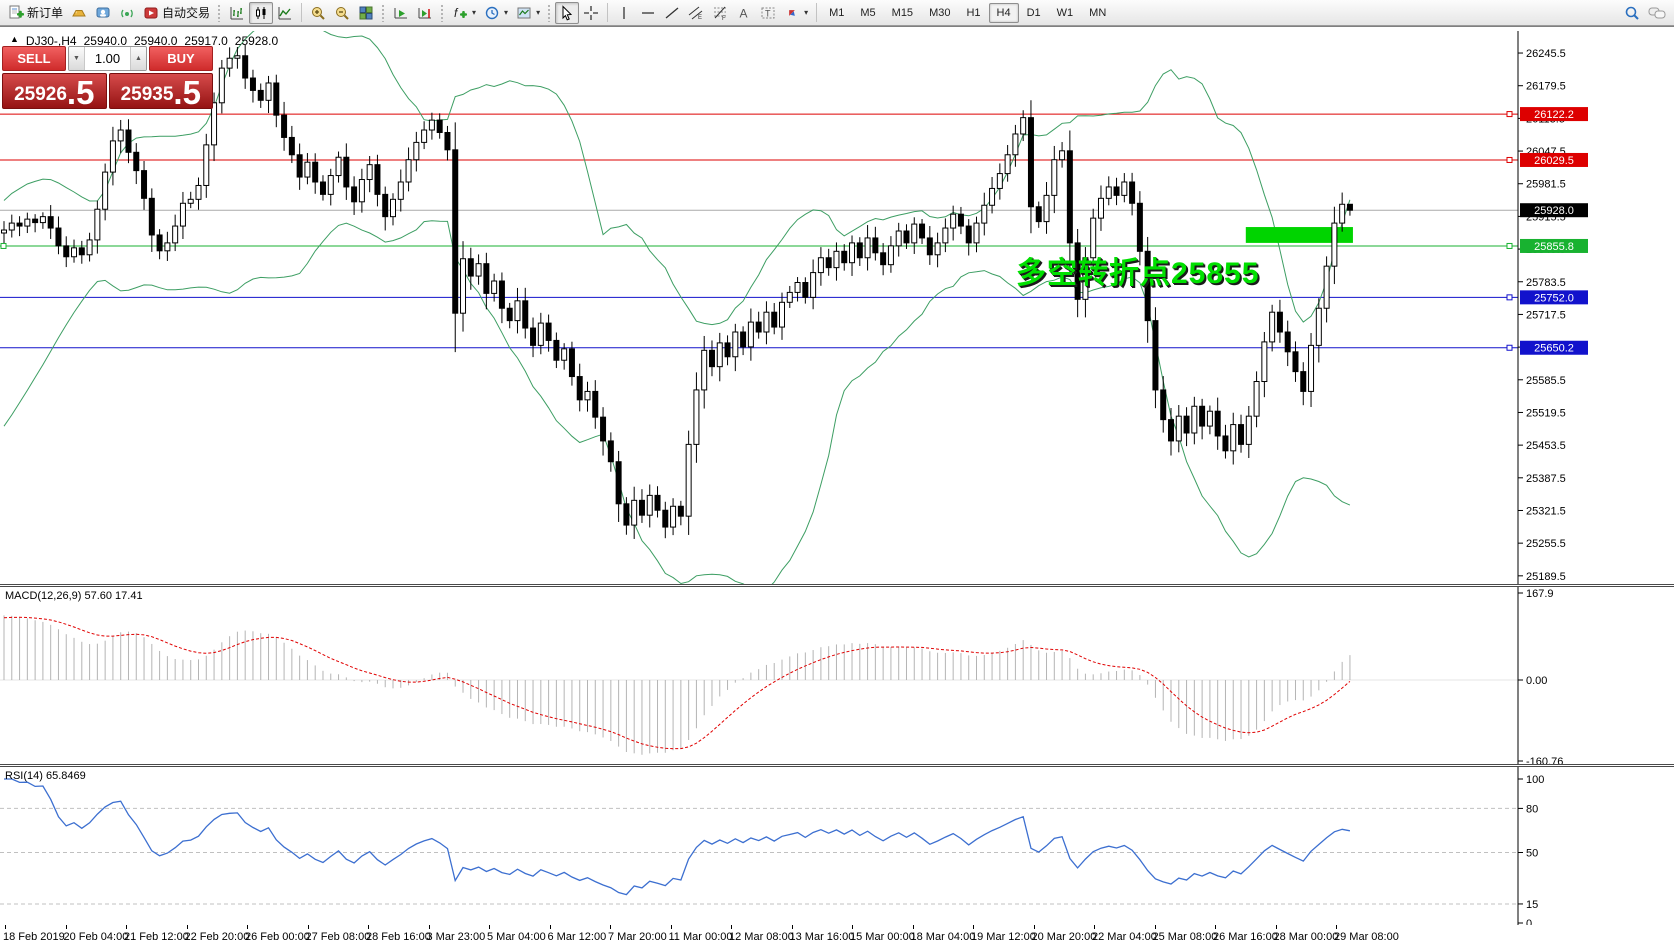 This screenshot has height=949, width=1674. What do you see at coordinates (796, 13) in the screenshot?
I see `arrows-button: ▾` at bounding box center [796, 13].